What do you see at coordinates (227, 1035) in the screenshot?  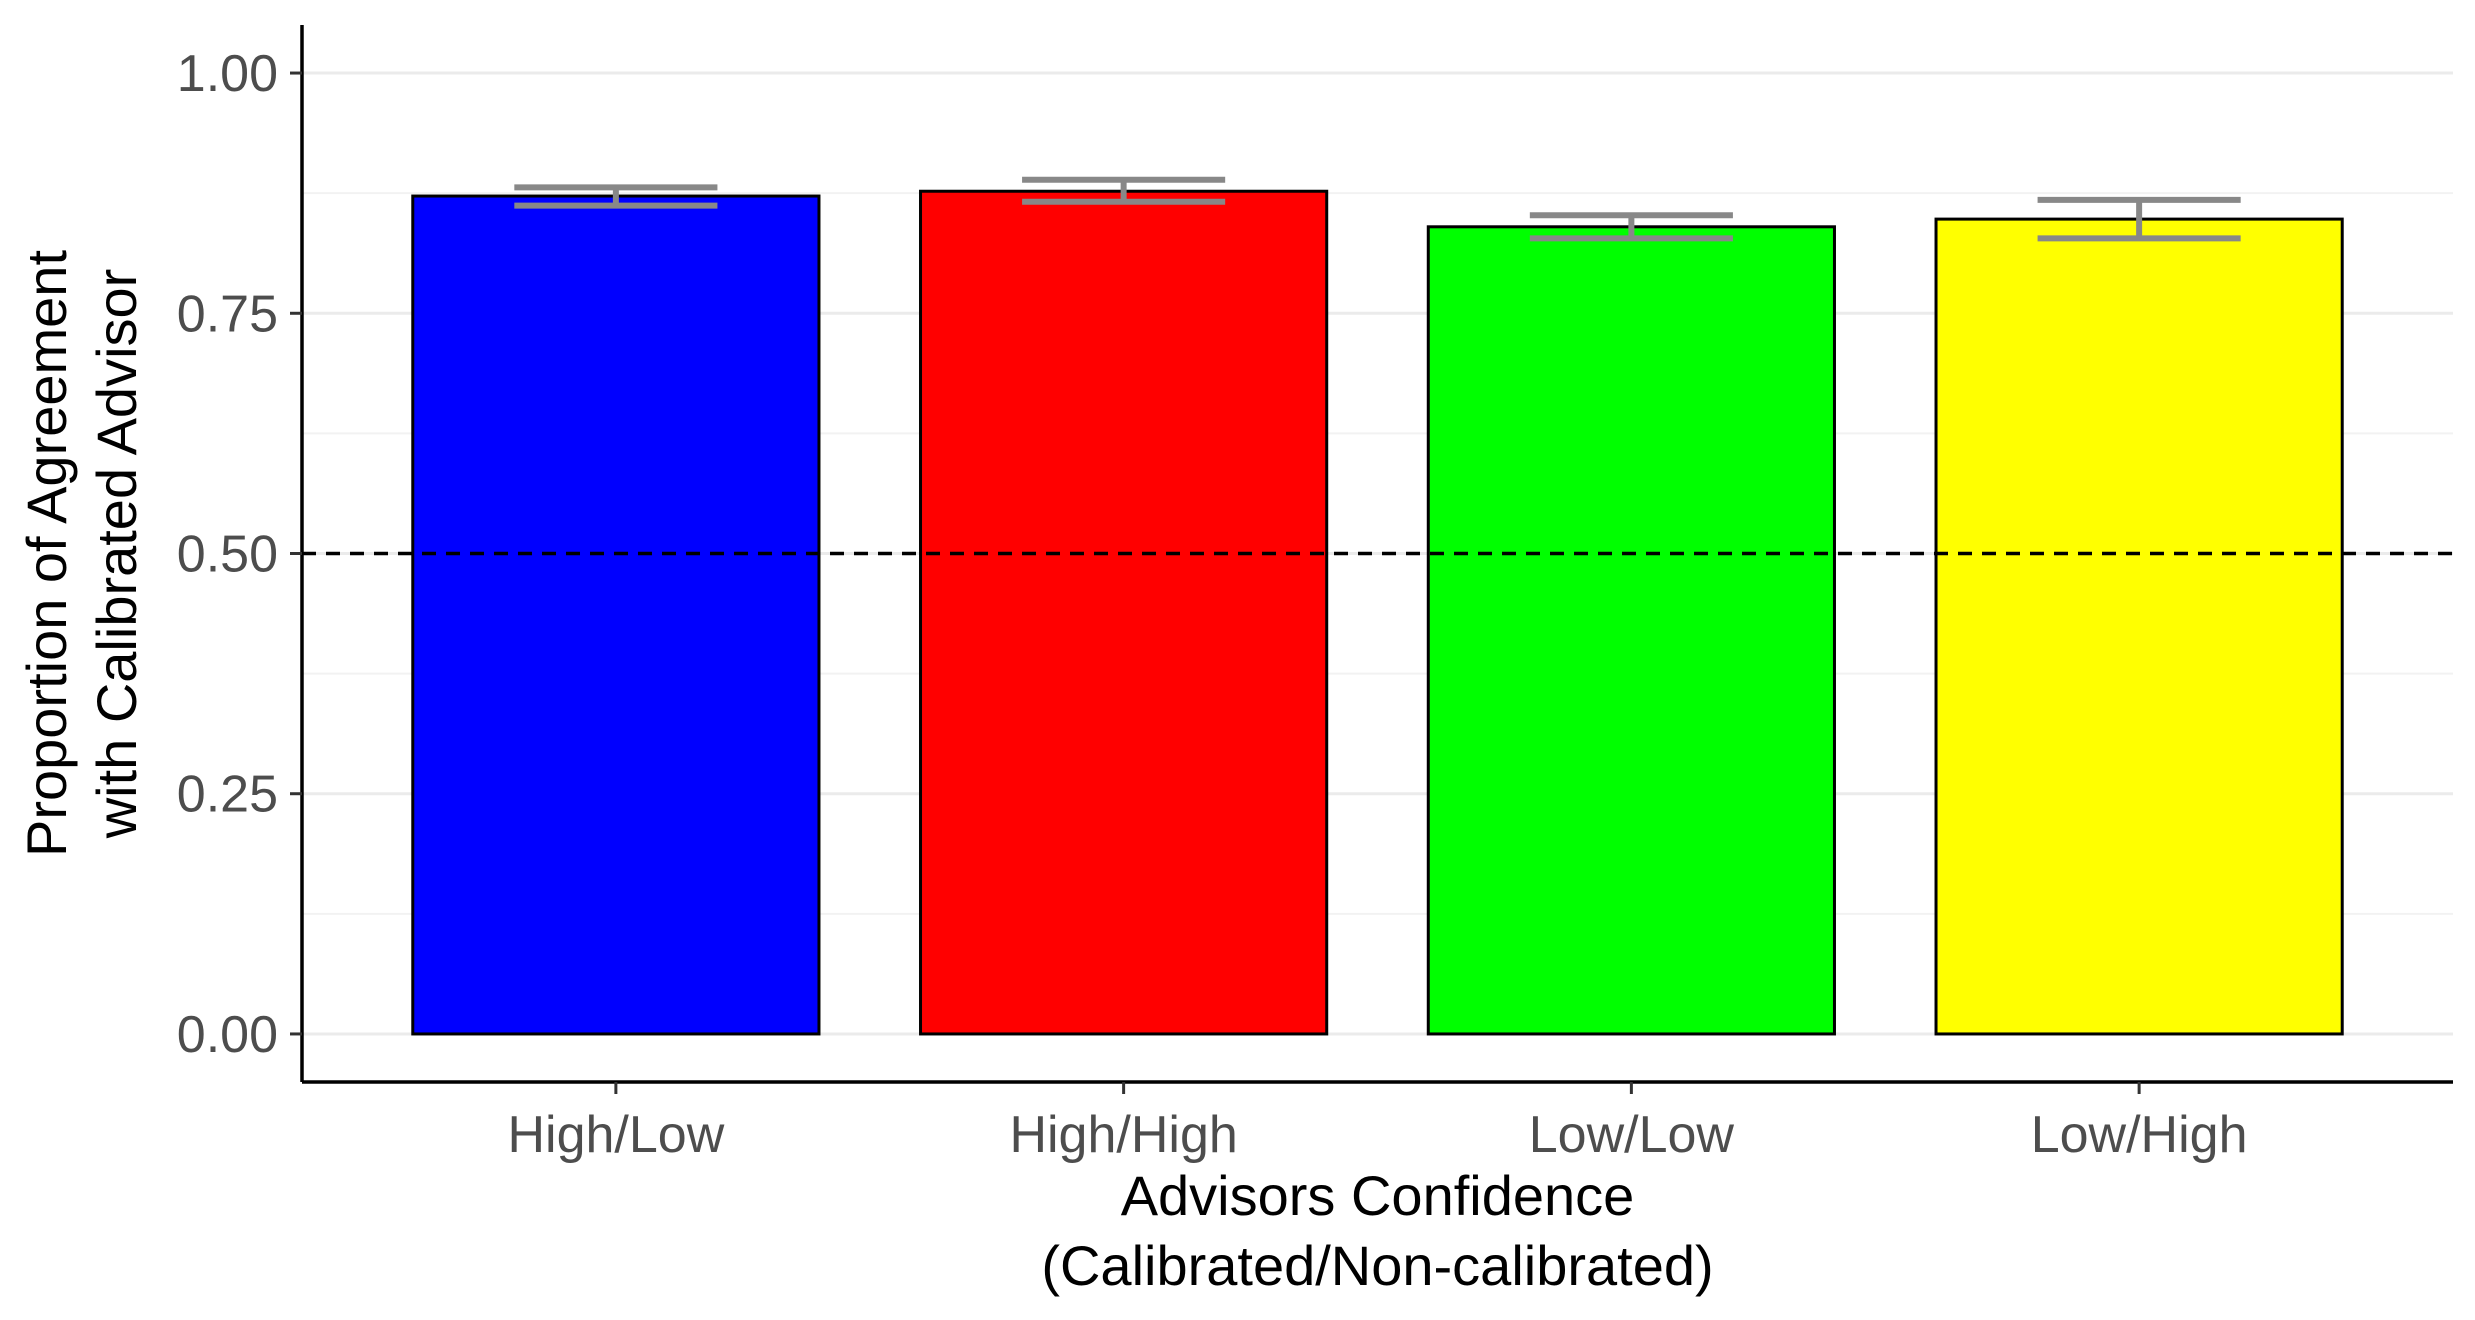 I see `y-tick-label: 0.00` at bounding box center [227, 1035].